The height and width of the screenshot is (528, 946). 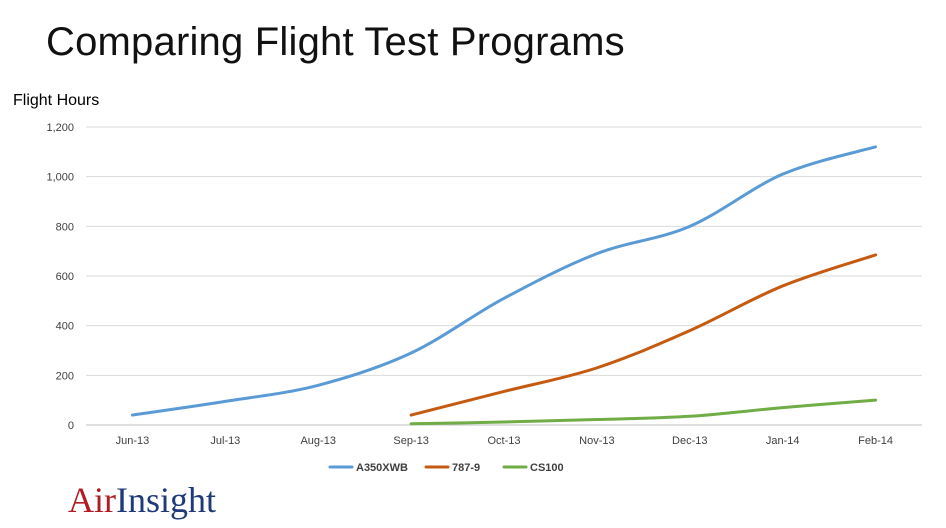 What do you see at coordinates (60, 128) in the screenshot?
I see `y-tick-label: 1,200` at bounding box center [60, 128].